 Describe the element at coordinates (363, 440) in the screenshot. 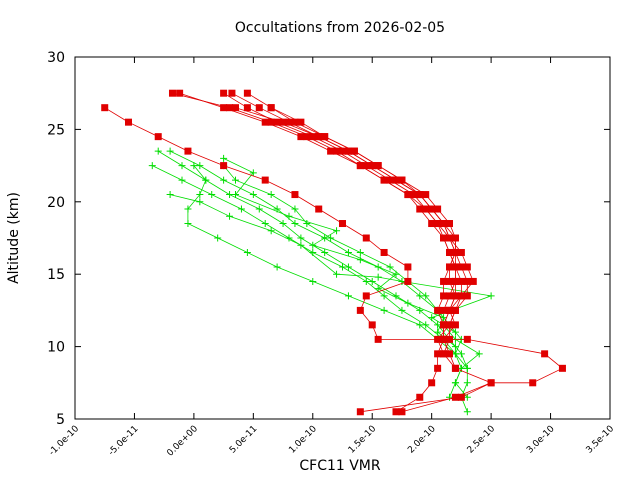

I see `x-tick-label: 1.5e-10` at that location.